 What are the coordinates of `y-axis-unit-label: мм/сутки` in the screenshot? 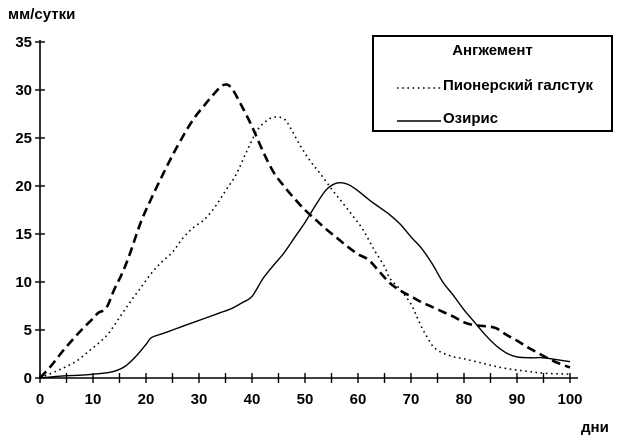 It's located at (42, 14).